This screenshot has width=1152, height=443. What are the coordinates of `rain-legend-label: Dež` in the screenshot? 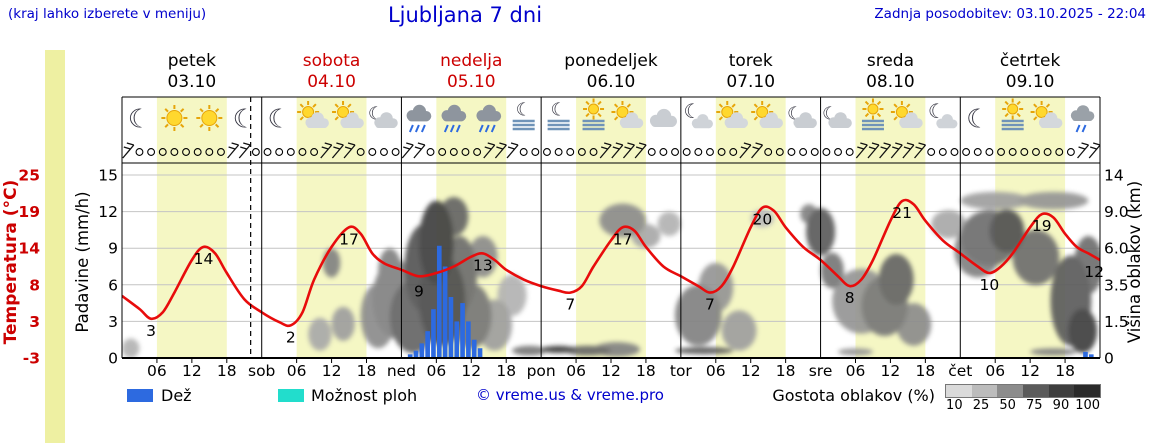 It's located at (176, 395).